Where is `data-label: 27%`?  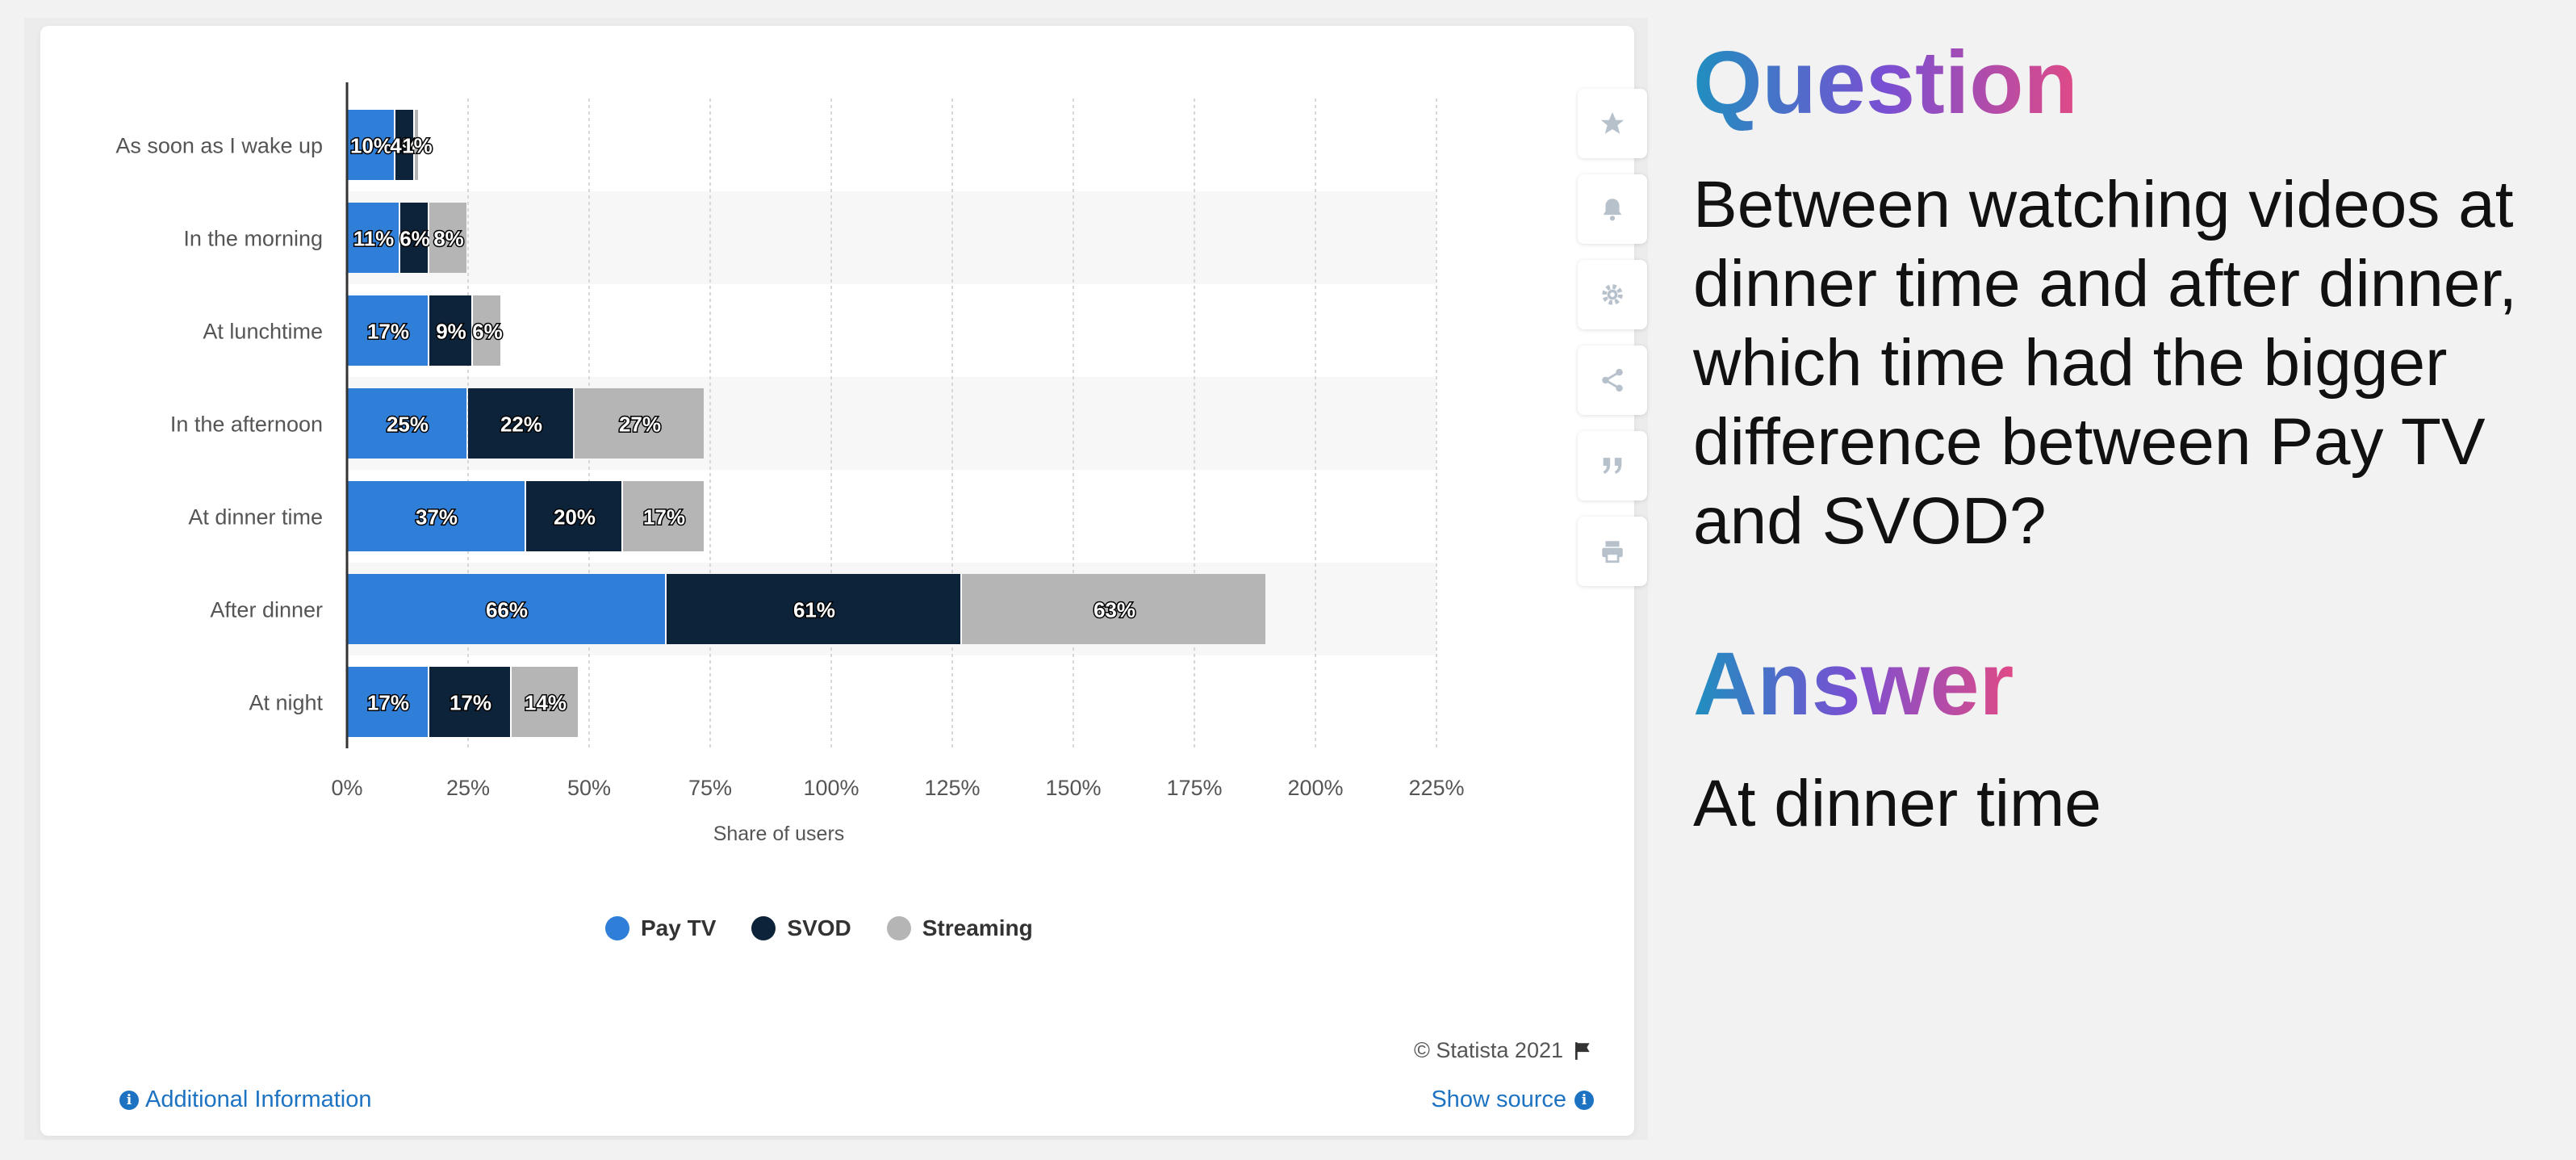
data-label: 27% is located at coordinates (640, 424).